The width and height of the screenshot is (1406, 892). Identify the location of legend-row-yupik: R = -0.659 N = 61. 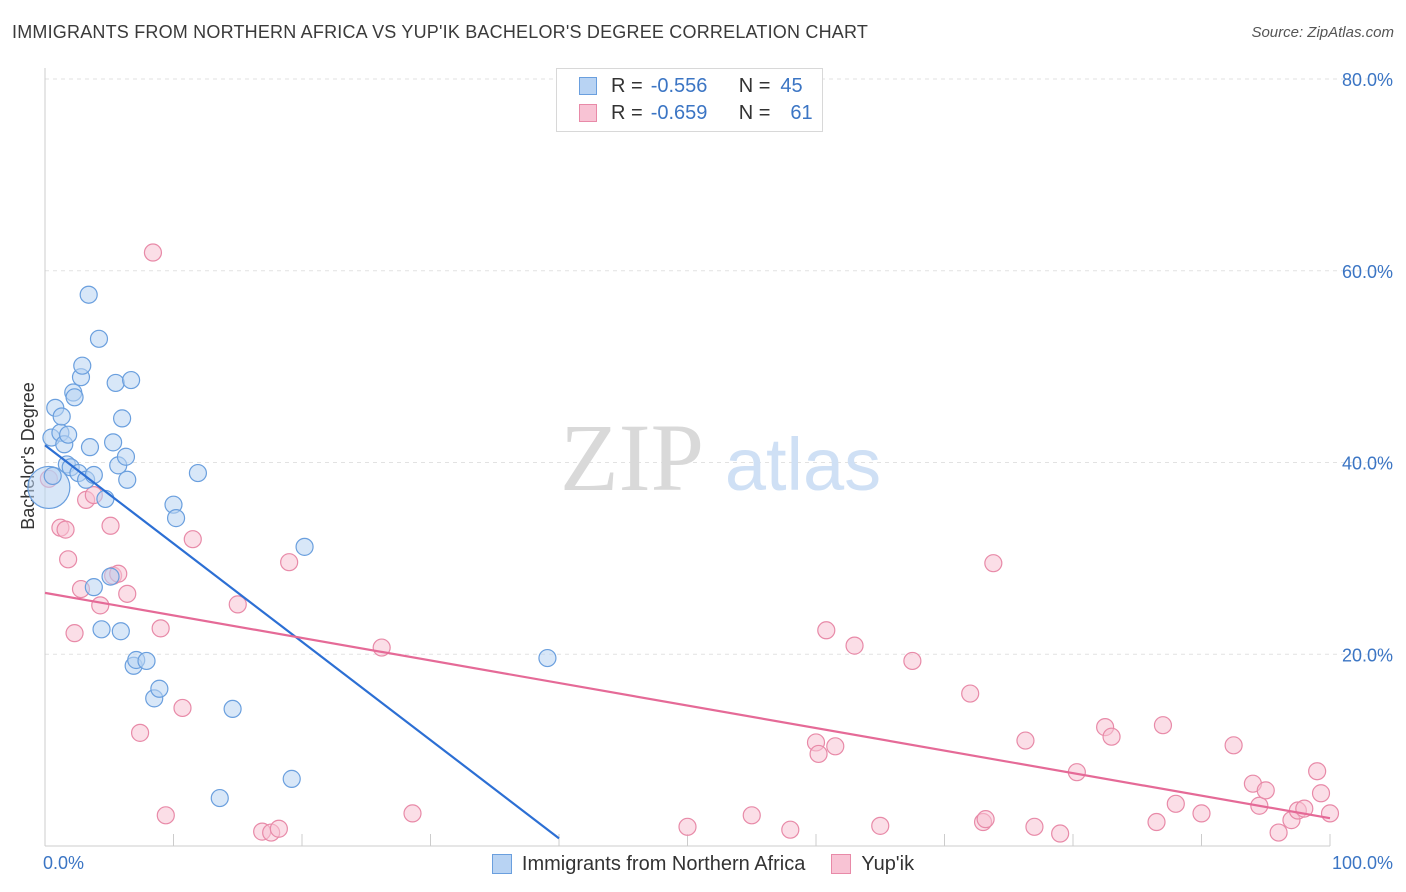
(696, 113).